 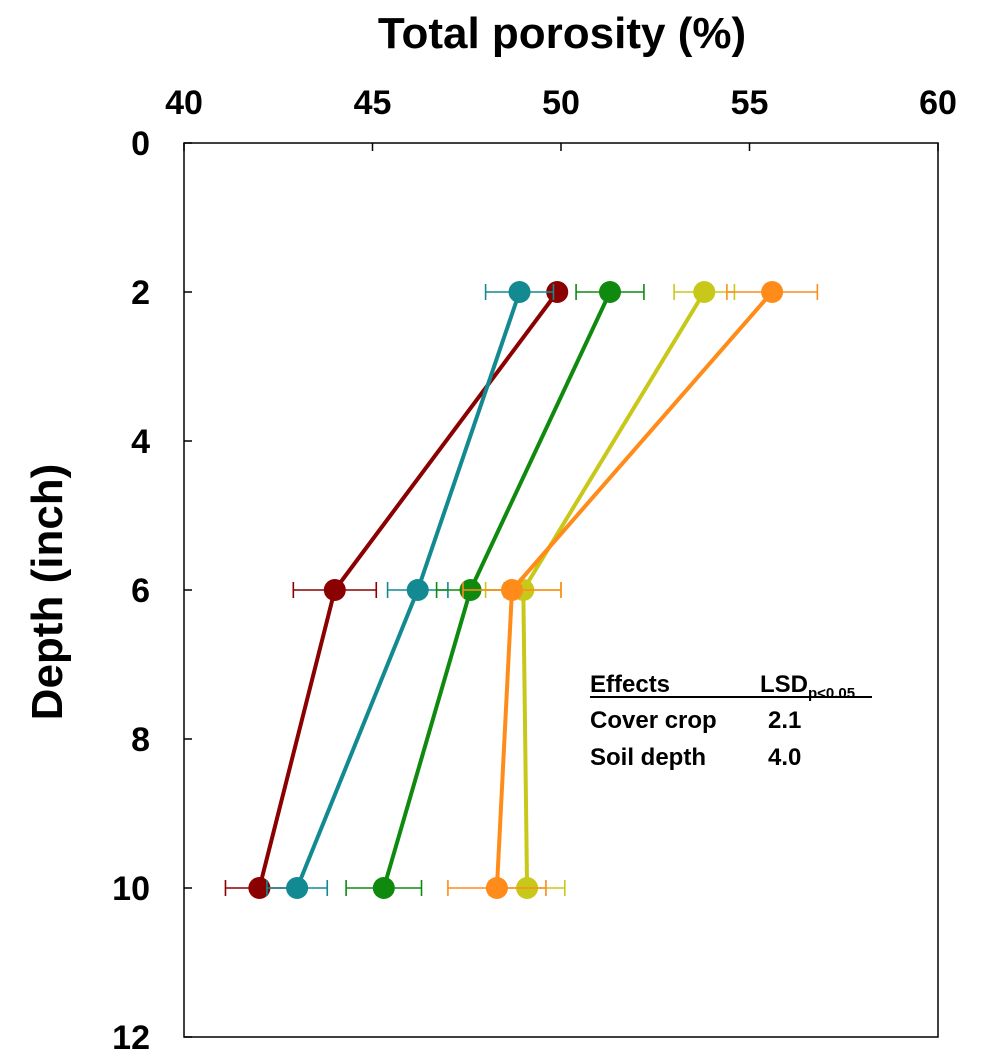 I want to click on x-tick-label: 50, so click(x=561, y=103).